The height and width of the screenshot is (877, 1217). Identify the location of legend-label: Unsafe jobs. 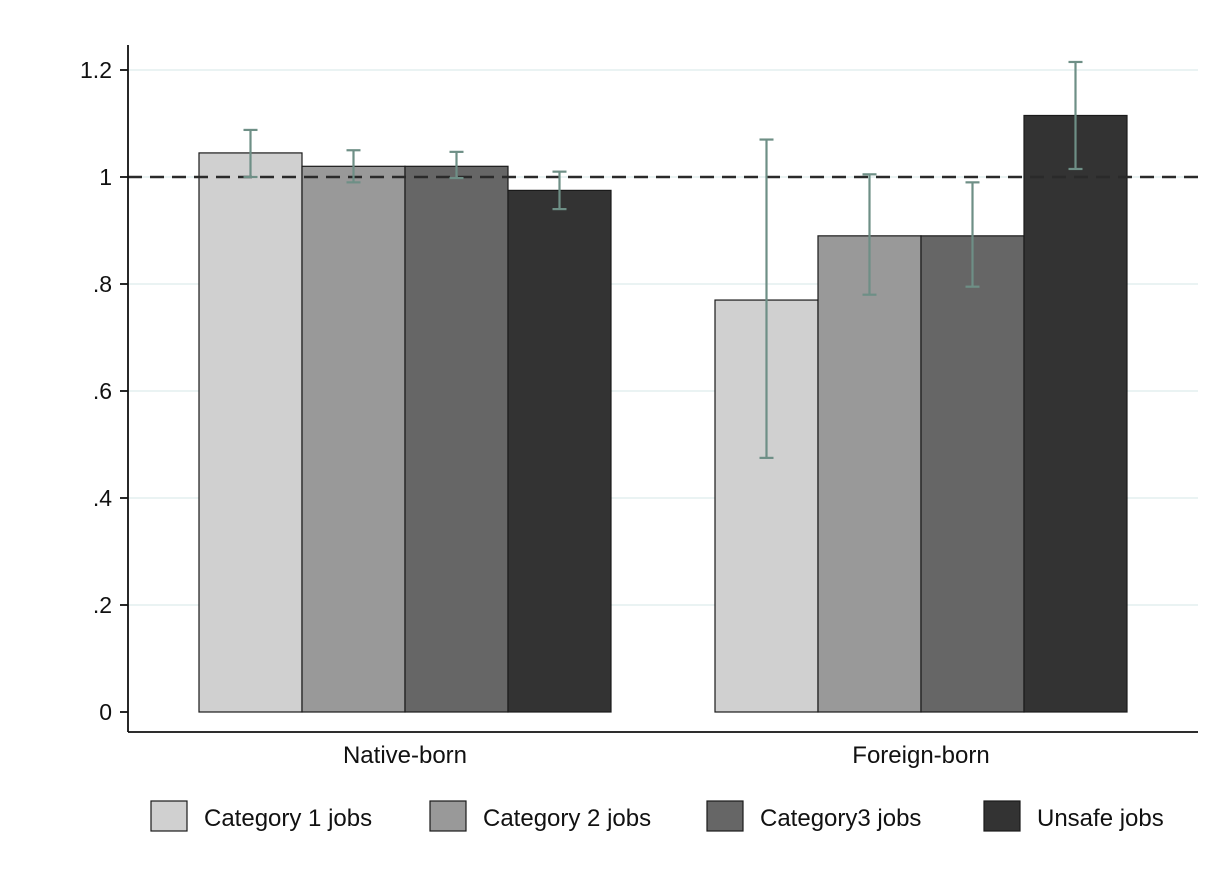
(1100, 818).